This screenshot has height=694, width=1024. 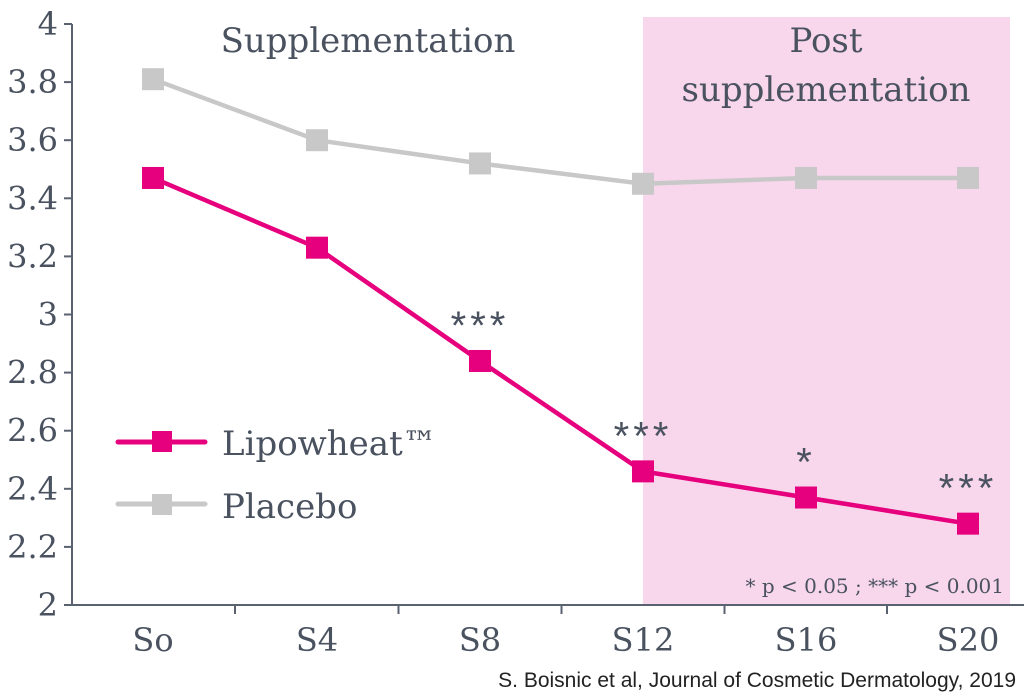 I want to click on legend-item-placebo: Placebo, so click(x=236, y=507).